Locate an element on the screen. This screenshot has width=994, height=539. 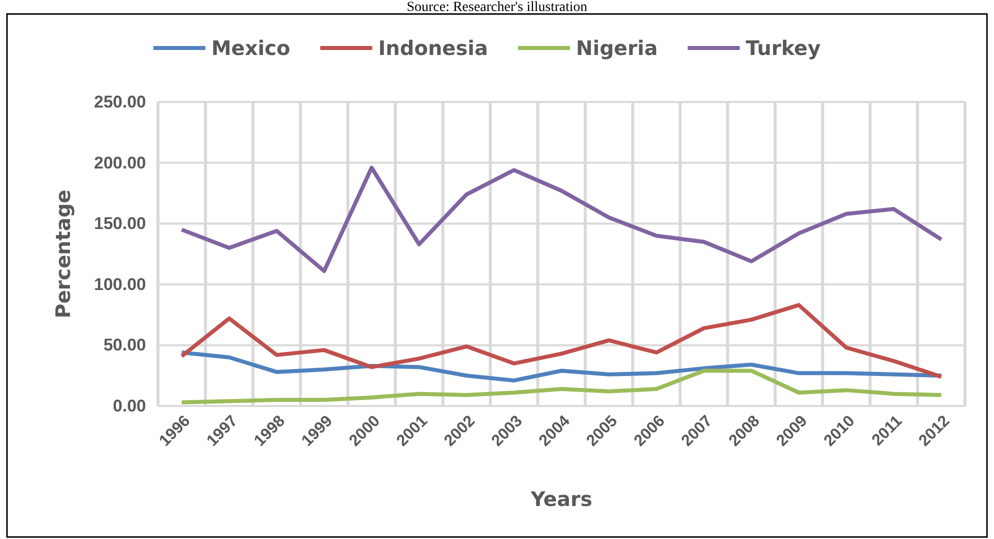
y-tick-label: 50.00 is located at coordinates (124, 345).